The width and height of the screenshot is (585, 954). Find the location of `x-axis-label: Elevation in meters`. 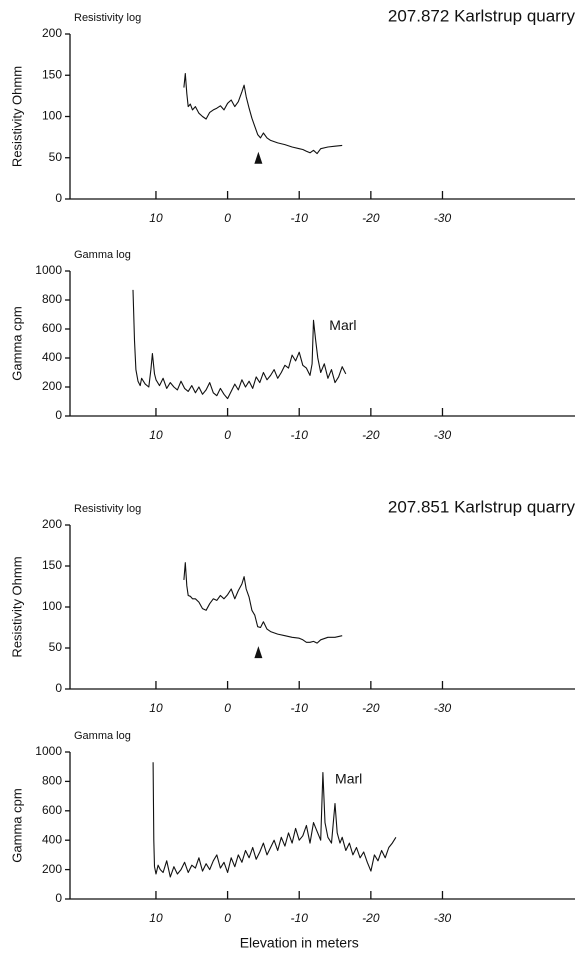

x-axis-label: Elevation in meters is located at coordinates (299, 943).